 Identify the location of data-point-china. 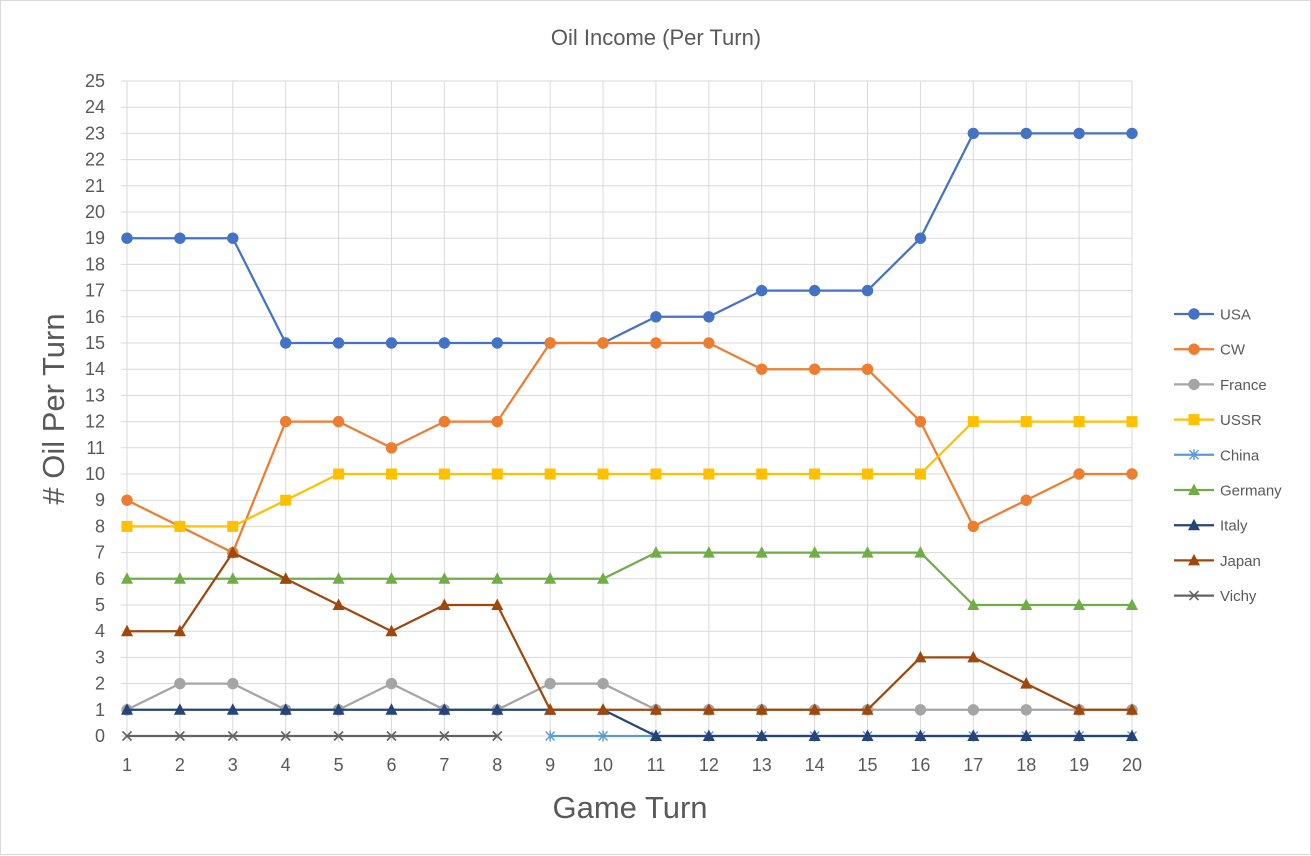
(603, 736).